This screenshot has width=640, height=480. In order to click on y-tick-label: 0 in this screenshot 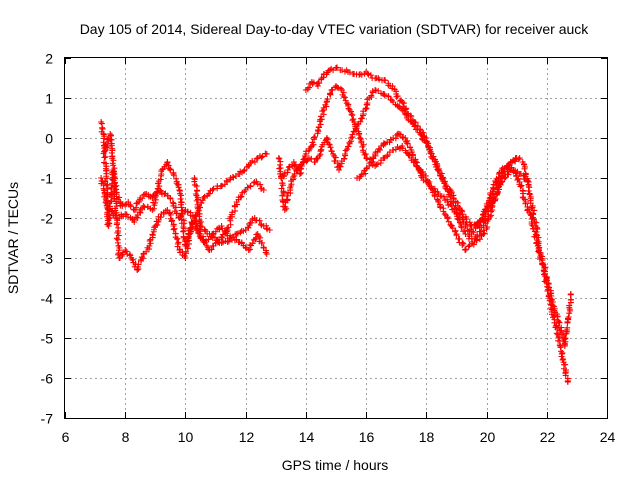, I will do `click(49, 139)`.